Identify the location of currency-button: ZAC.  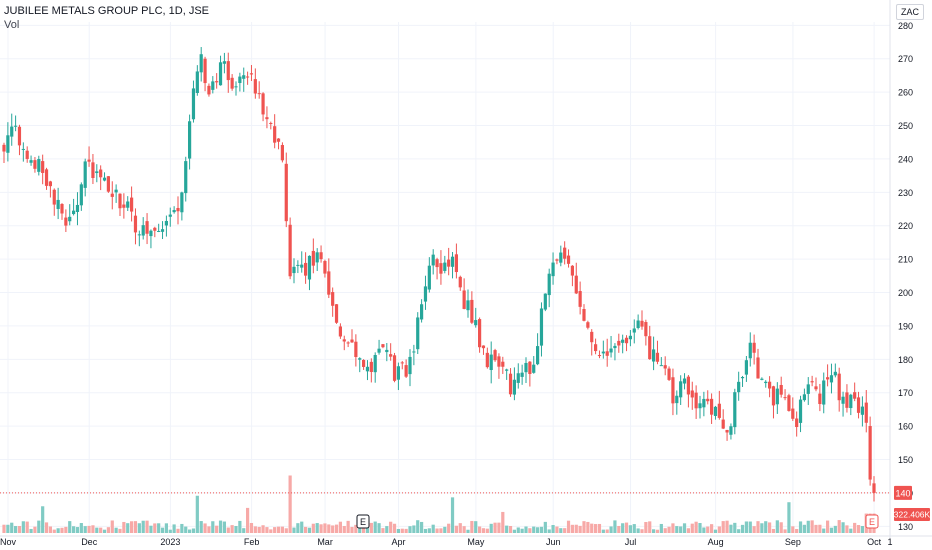
(910, 12).